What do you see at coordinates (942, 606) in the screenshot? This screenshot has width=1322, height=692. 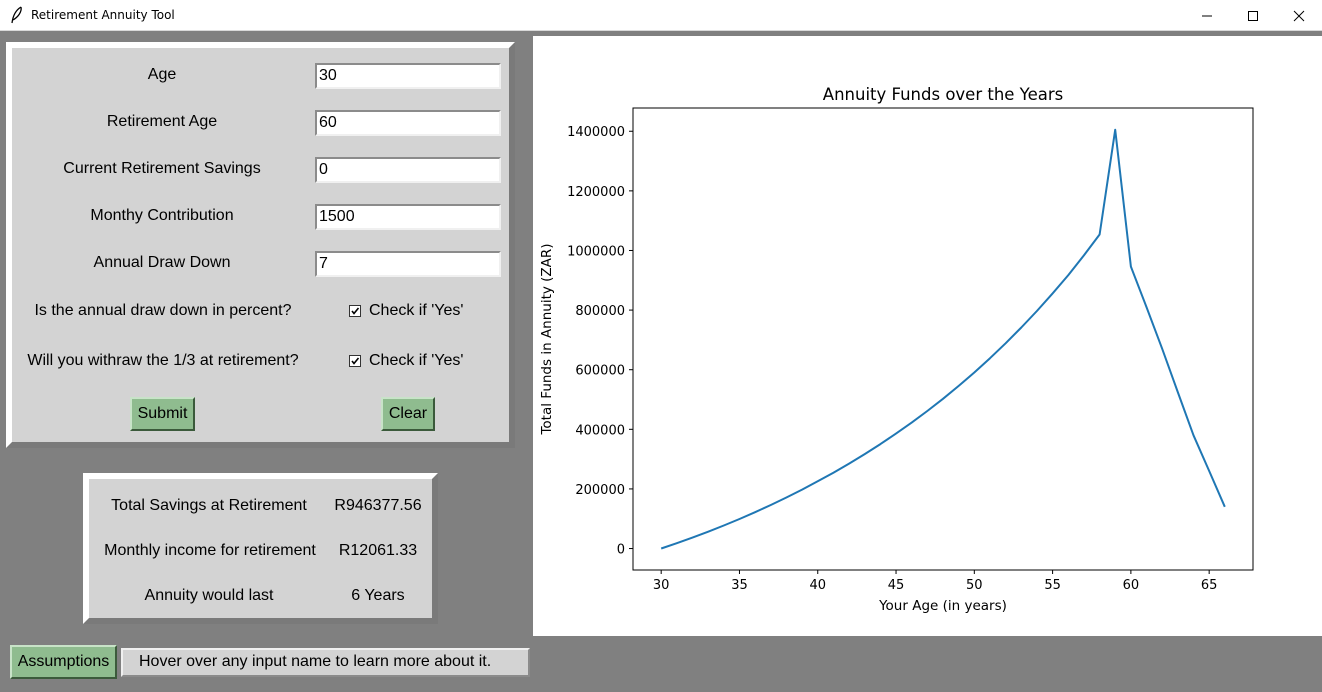 I see `x-axis-label: Your Age (in years)` at bounding box center [942, 606].